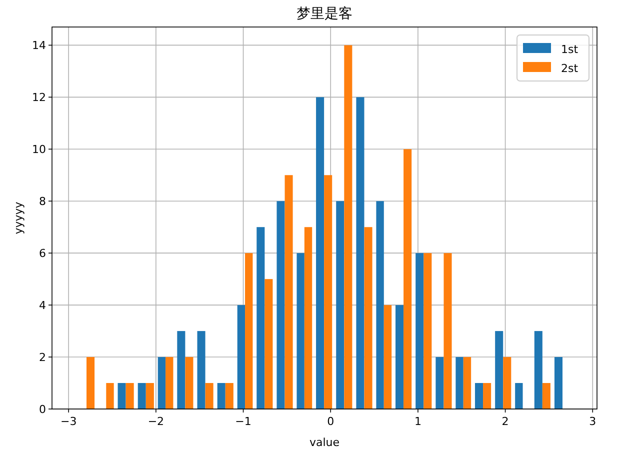 This screenshot has height=451, width=632. What do you see at coordinates (243, 421) in the screenshot?
I see `x-tick-label: −1` at bounding box center [243, 421].